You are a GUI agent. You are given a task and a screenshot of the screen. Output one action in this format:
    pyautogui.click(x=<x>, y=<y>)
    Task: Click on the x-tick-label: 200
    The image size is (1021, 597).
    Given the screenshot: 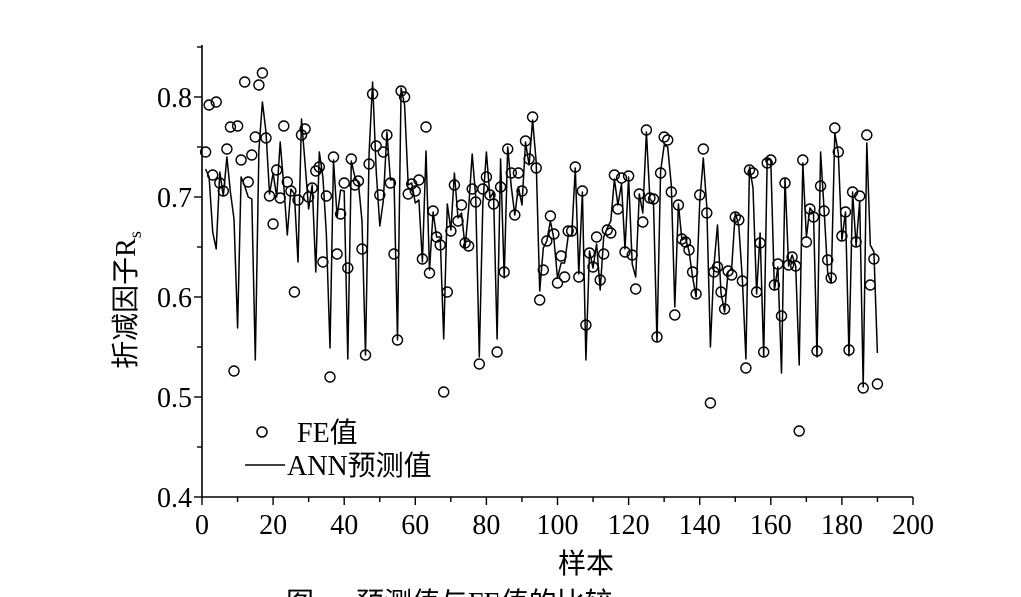 What is the action you would take?
    pyautogui.click(x=913, y=525)
    